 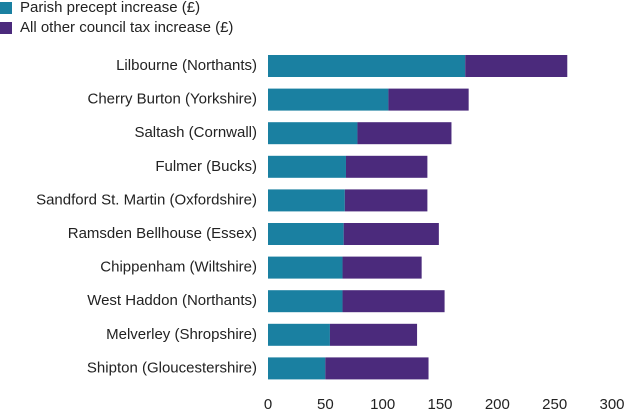 What do you see at coordinates (181, 334) in the screenshot?
I see `y-tick-label: Melverley (Shropshire)` at bounding box center [181, 334].